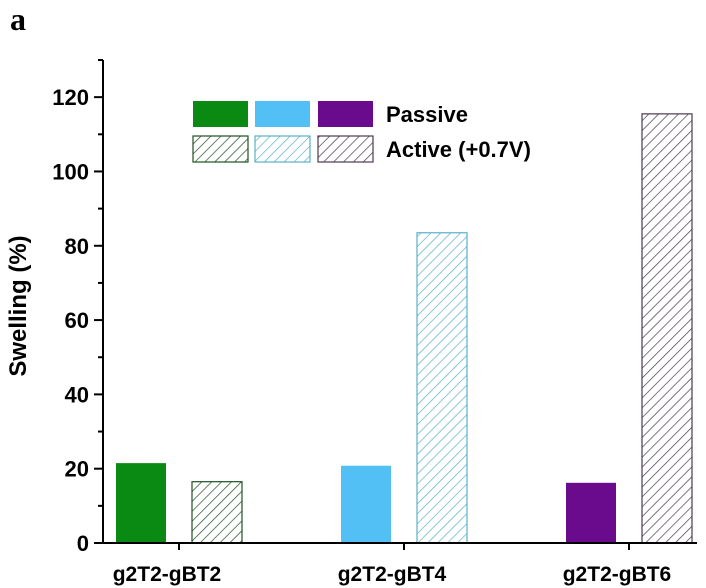 The height and width of the screenshot is (588, 706). Describe the element at coordinates (70, 97) in the screenshot. I see `y-tick-label: 120` at that location.